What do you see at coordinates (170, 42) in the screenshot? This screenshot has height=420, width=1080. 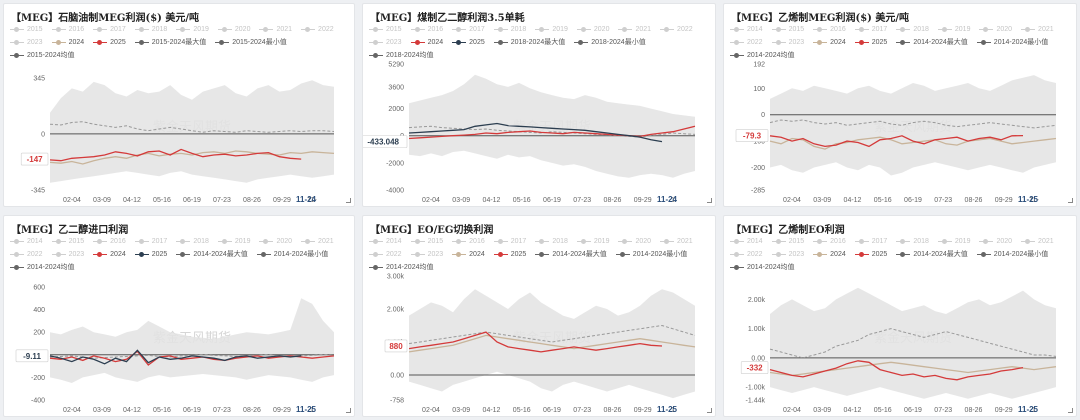 I see `legend-item: 2015-2024最大值` at bounding box center [170, 42].